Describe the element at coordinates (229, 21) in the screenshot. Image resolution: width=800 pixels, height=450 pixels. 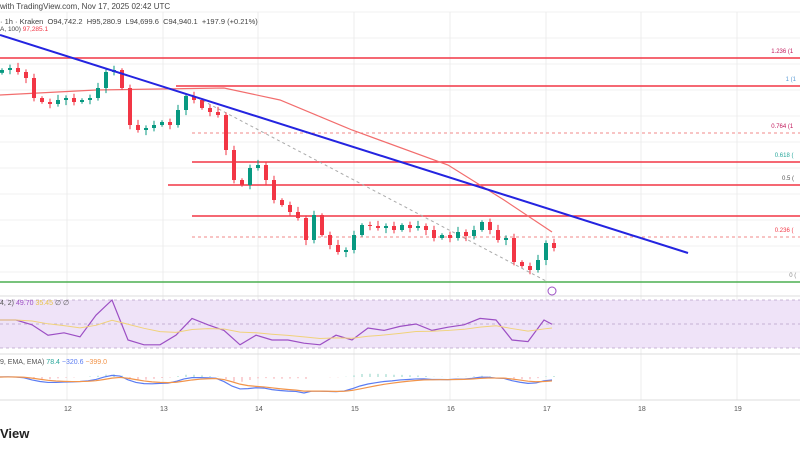
I see `change-value: +197.9 (+0.21%)` at that location.